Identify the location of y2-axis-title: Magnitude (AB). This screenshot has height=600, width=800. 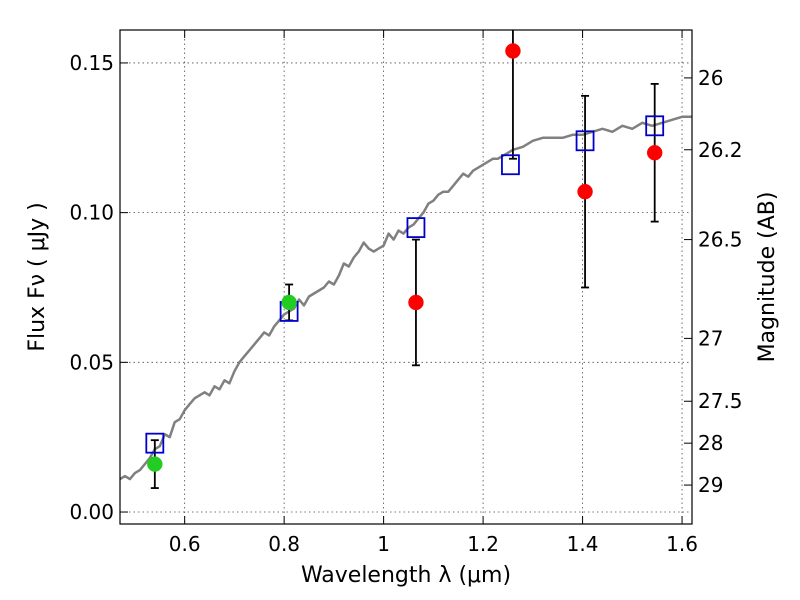
(767, 277).